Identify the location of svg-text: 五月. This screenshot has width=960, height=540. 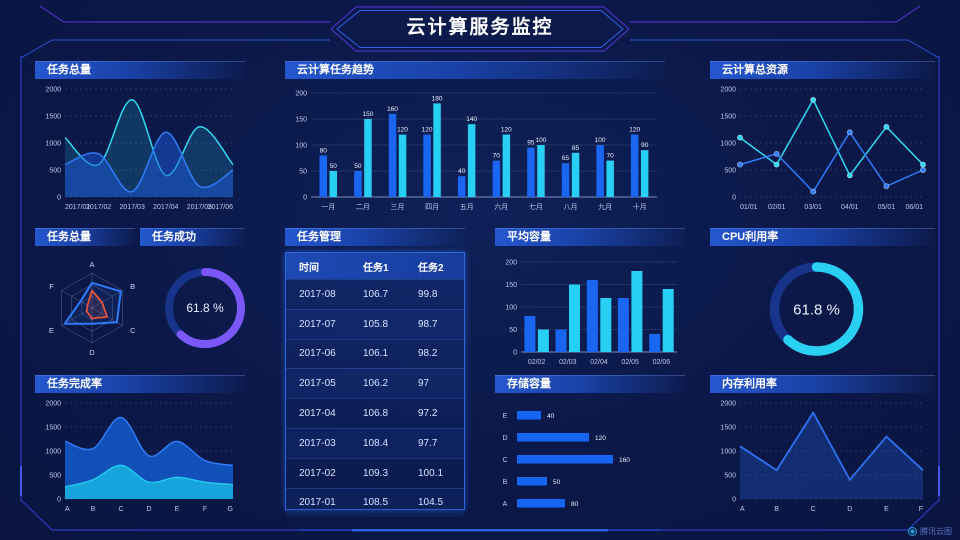
(467, 207).